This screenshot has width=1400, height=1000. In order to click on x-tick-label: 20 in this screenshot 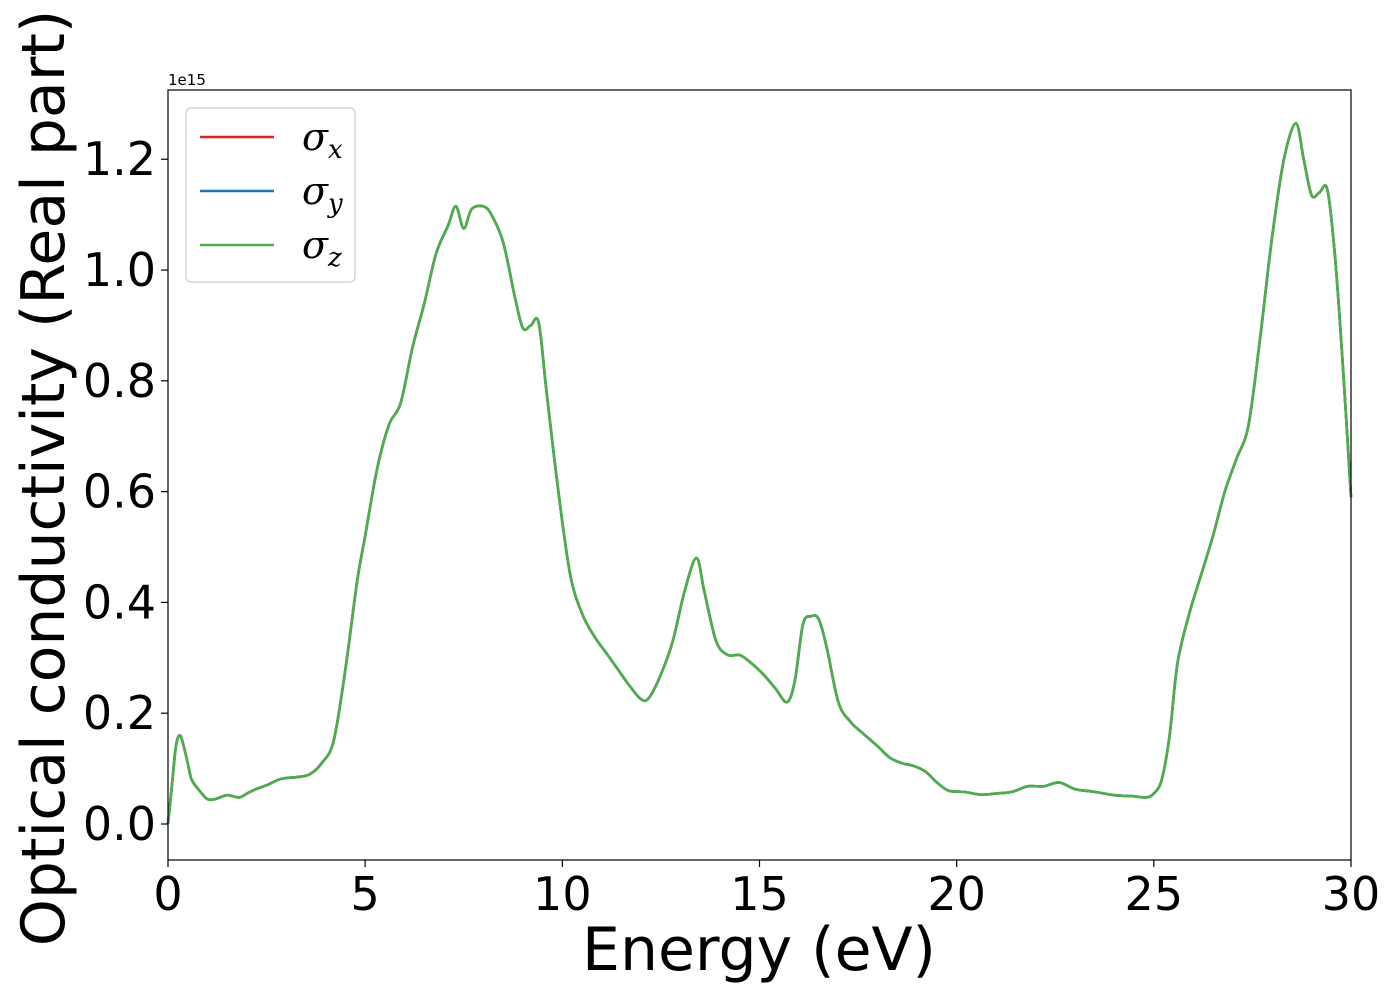, I will do `click(956, 894)`.